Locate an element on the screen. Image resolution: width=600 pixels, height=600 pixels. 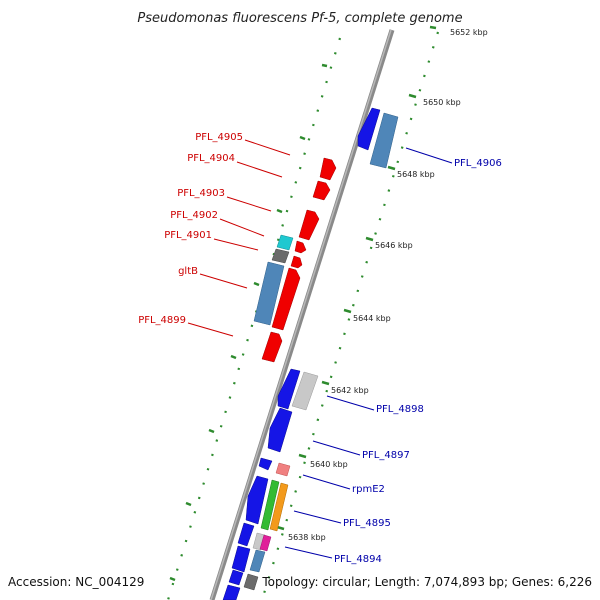
gene-label: PFL_4901 is located at coordinates (188, 235).